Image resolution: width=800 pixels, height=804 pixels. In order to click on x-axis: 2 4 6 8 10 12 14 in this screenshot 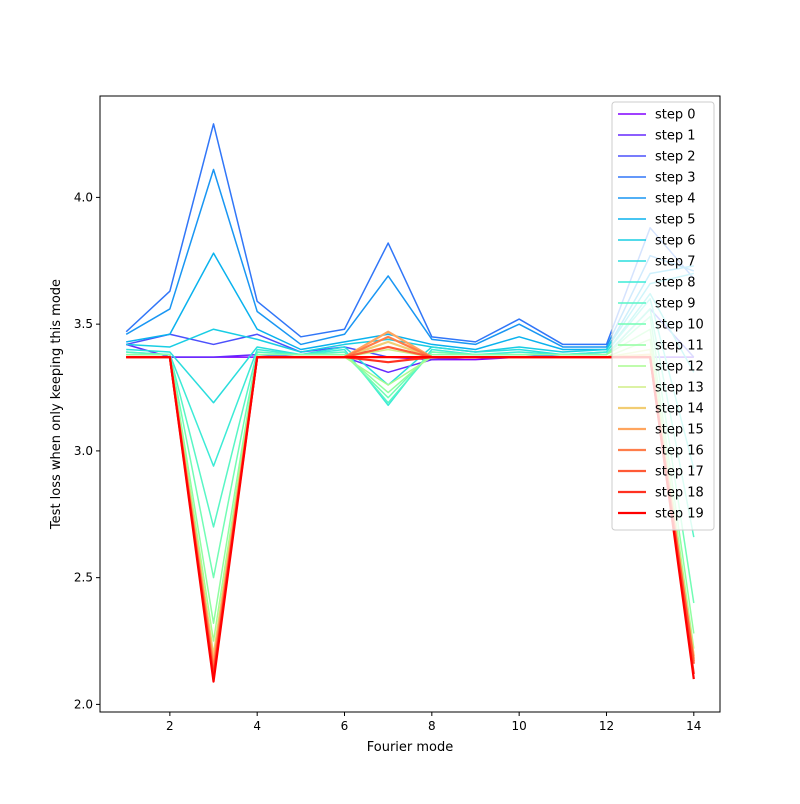, I will do `click(433, 722)`.